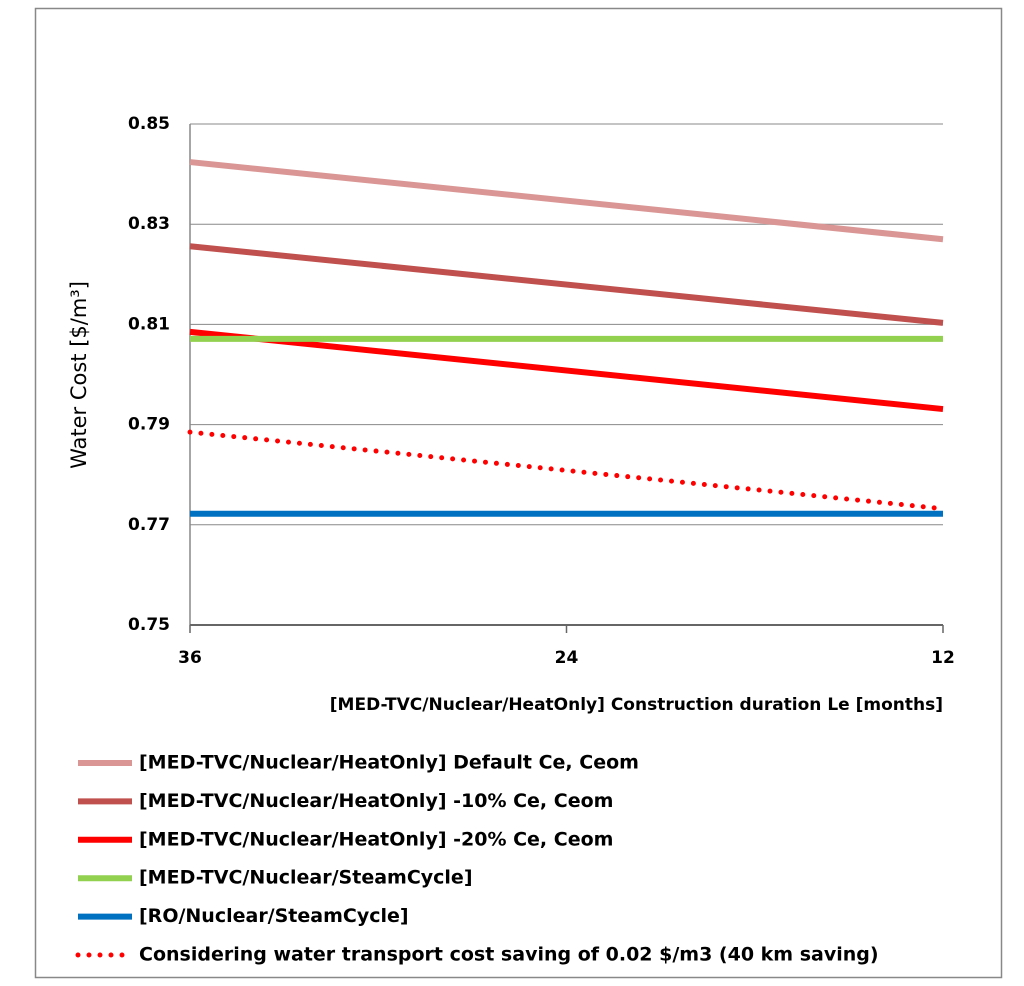  I want to click on y-tick-label: 0.83, so click(149, 224).